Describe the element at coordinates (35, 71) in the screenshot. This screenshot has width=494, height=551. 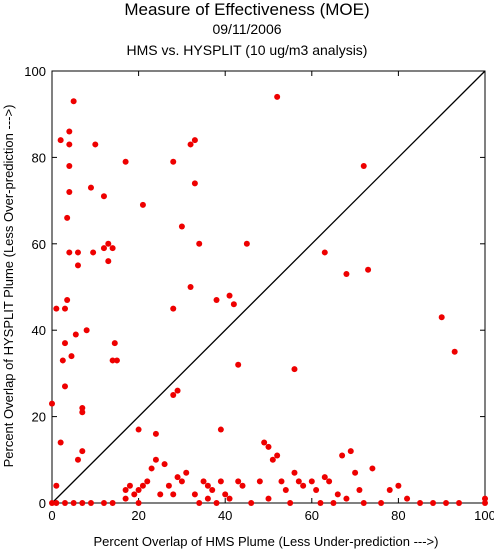
I see `y-tick-label: 100` at that location.